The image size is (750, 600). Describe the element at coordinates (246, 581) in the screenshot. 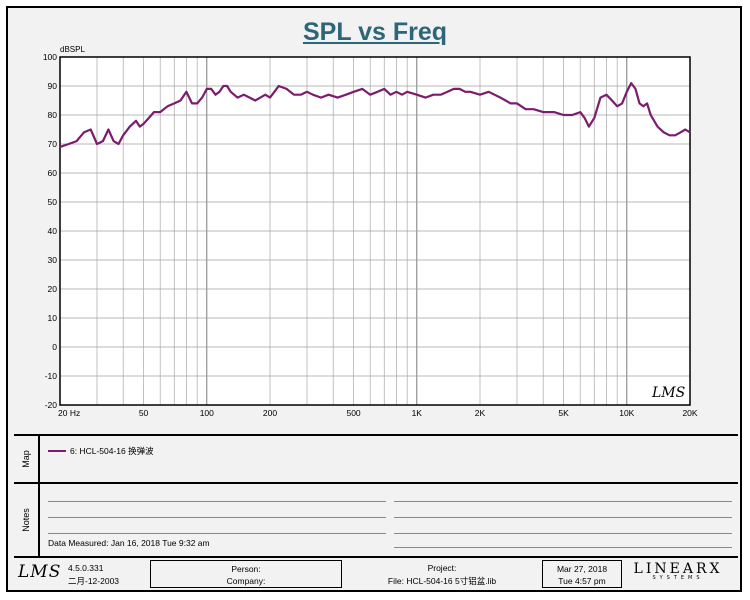

I see `company-label: Company:` at that location.